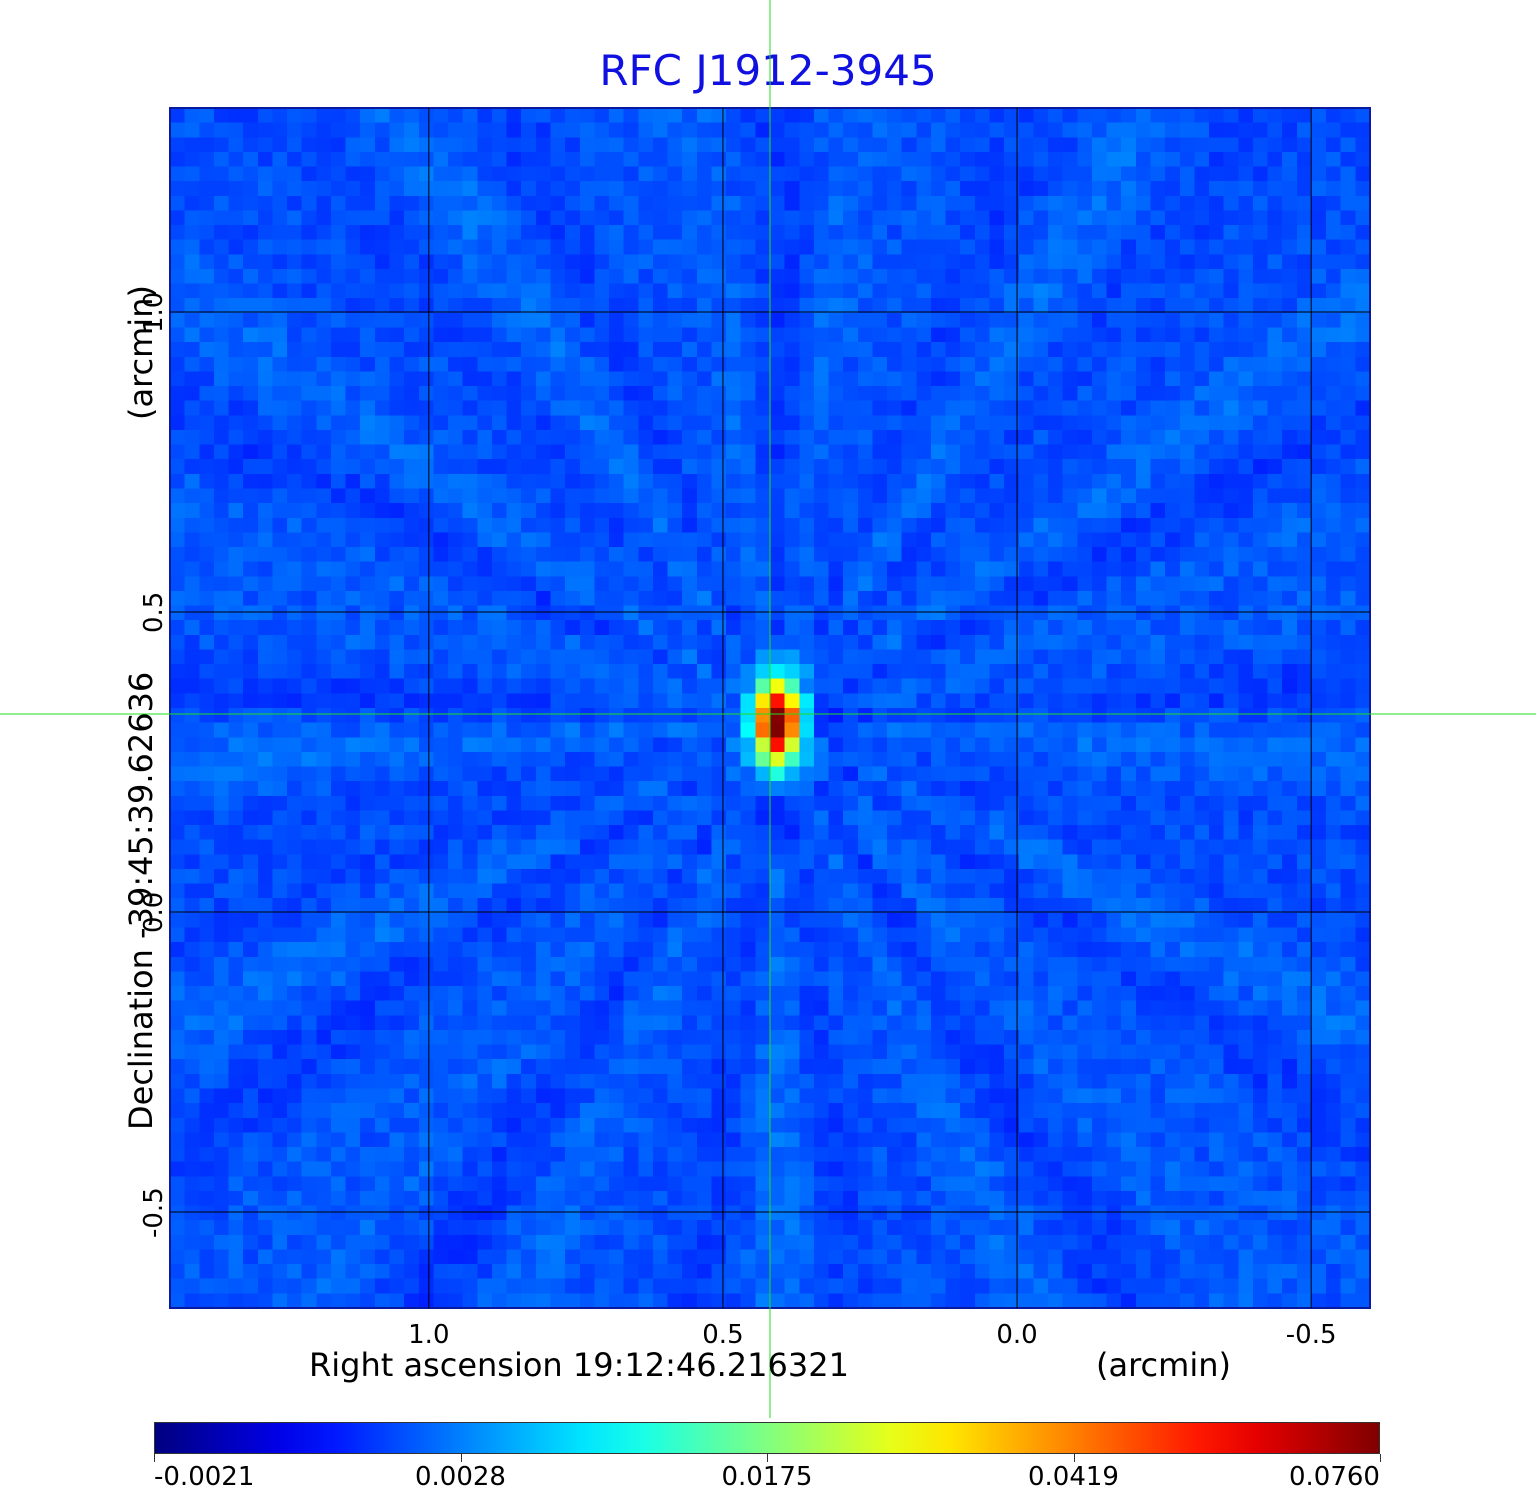  What do you see at coordinates (723, 1335) in the screenshot?
I see `x-tick-label: 0.5` at bounding box center [723, 1335].